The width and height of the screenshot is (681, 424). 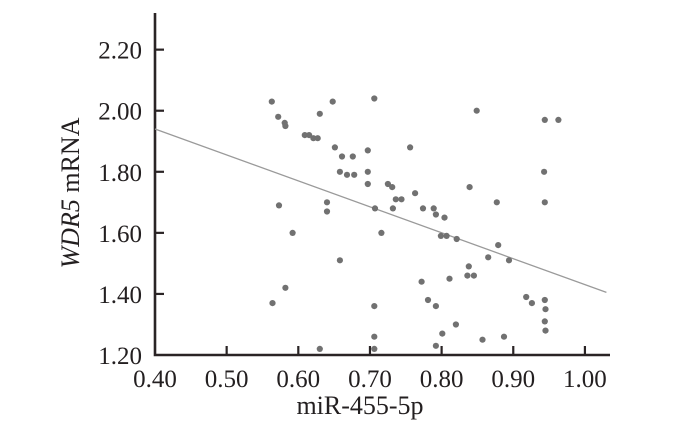 I want to click on x-tick-label: 0.50, so click(x=227, y=379).